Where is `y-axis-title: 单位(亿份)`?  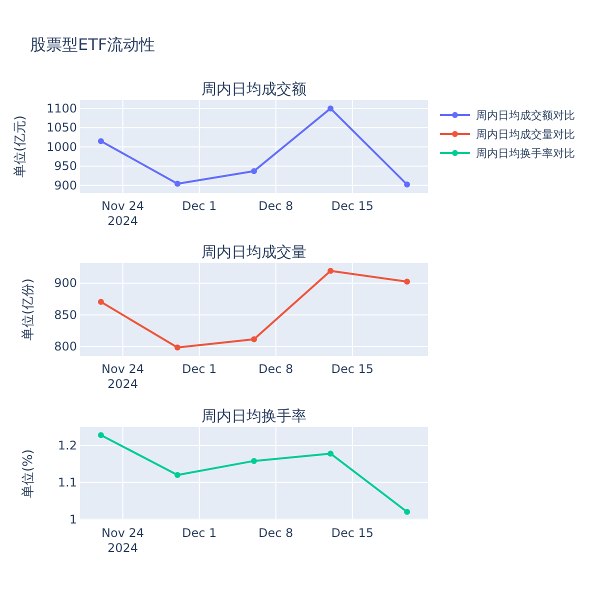
y-axis-title: 单位(亿份) is located at coordinates (28, 309).